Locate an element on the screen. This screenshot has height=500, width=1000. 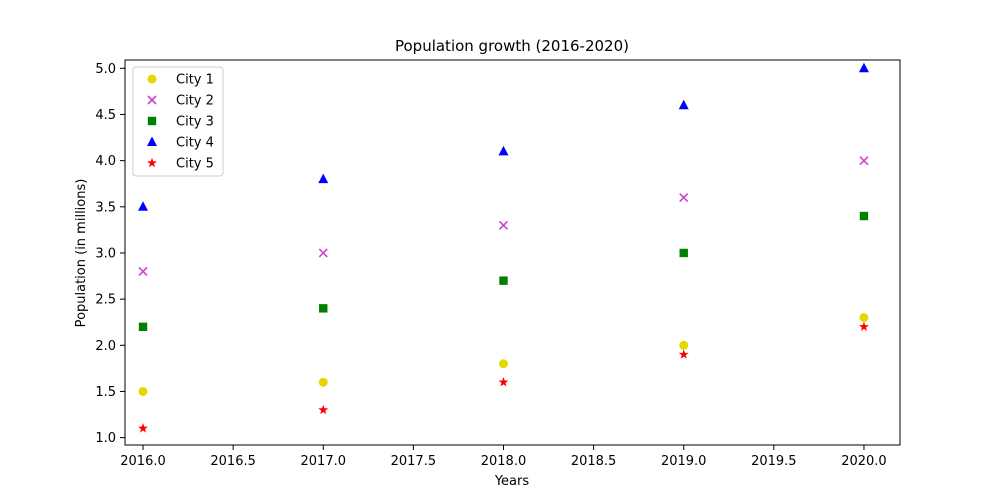
legend-box is located at coordinates (178, 121).